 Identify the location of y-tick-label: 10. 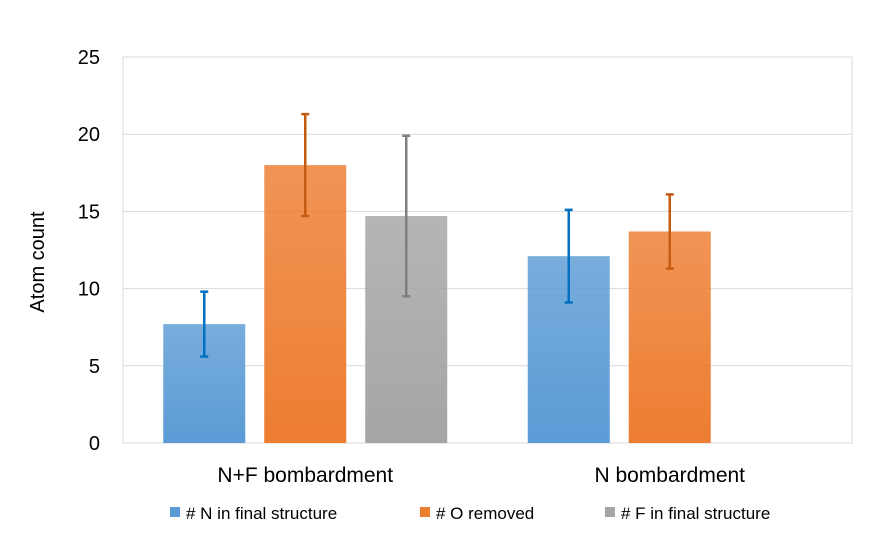
(89, 290).